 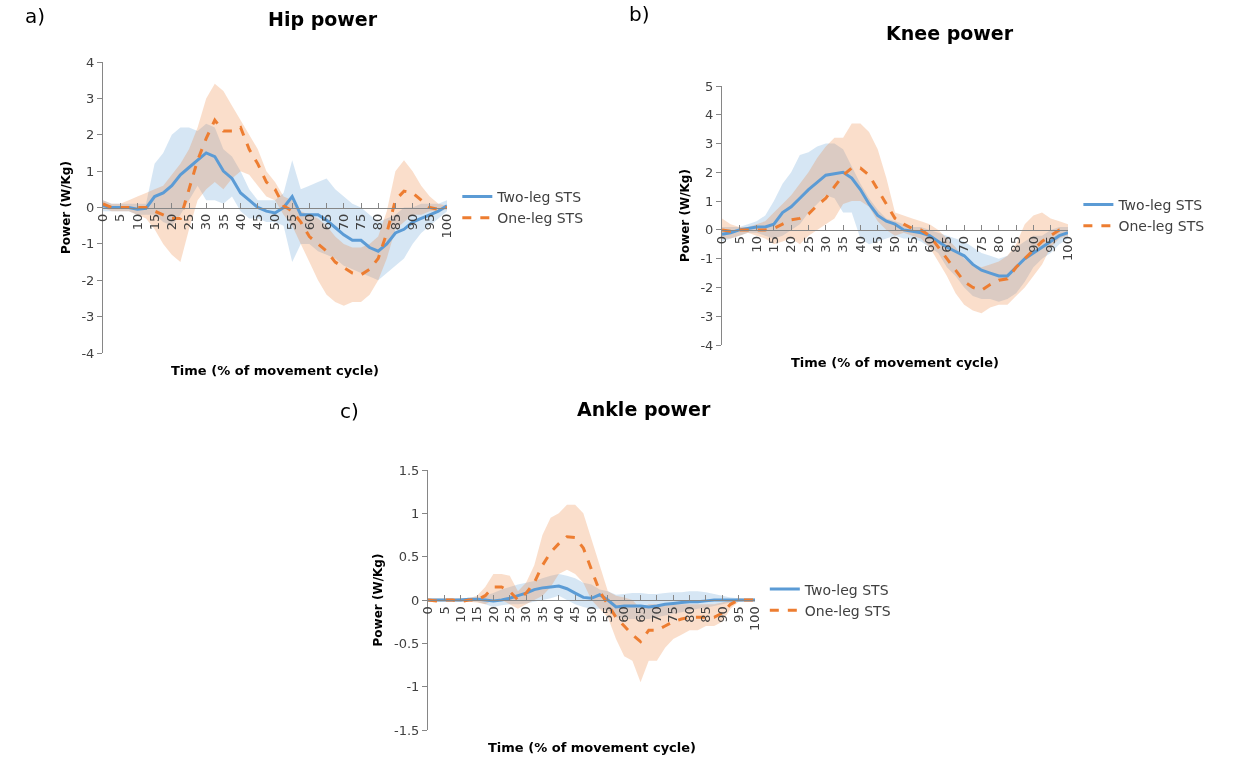 I want to click on chart-title: Hip power, so click(x=323, y=19).